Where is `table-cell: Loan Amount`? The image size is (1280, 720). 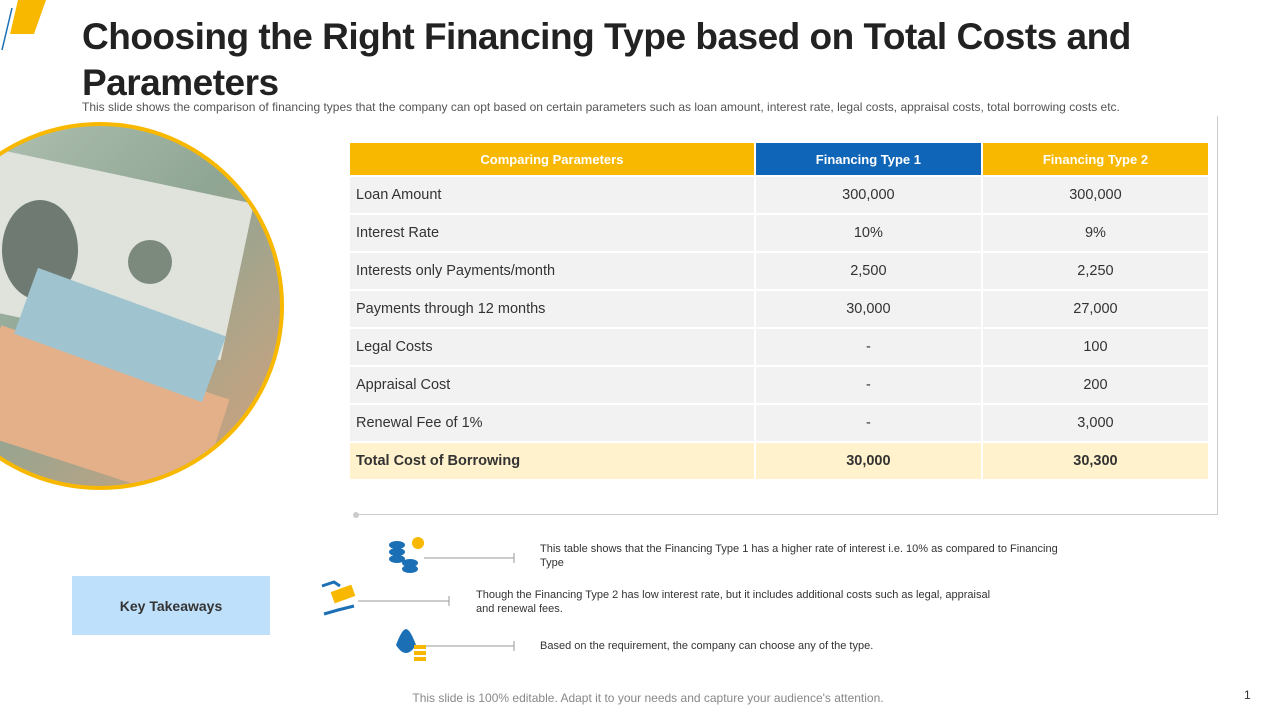 table-cell: Loan Amount is located at coordinates (552, 195).